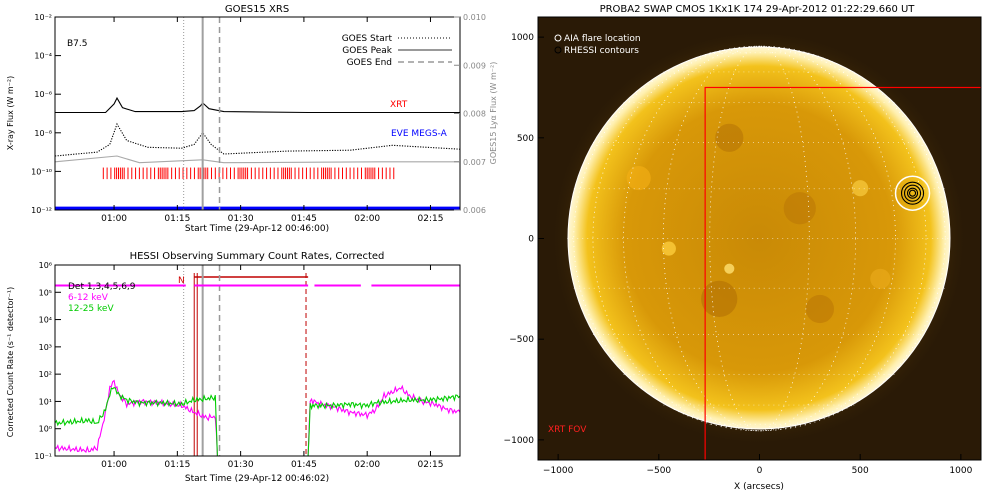  Describe the element at coordinates (46, 114) in the screenshot. I see `xrs-y-ticks: 10⁻² 10⁻⁴ 10⁻⁶ 10⁻⁸ 10⁻¹⁰ 10⁻¹²` at that location.